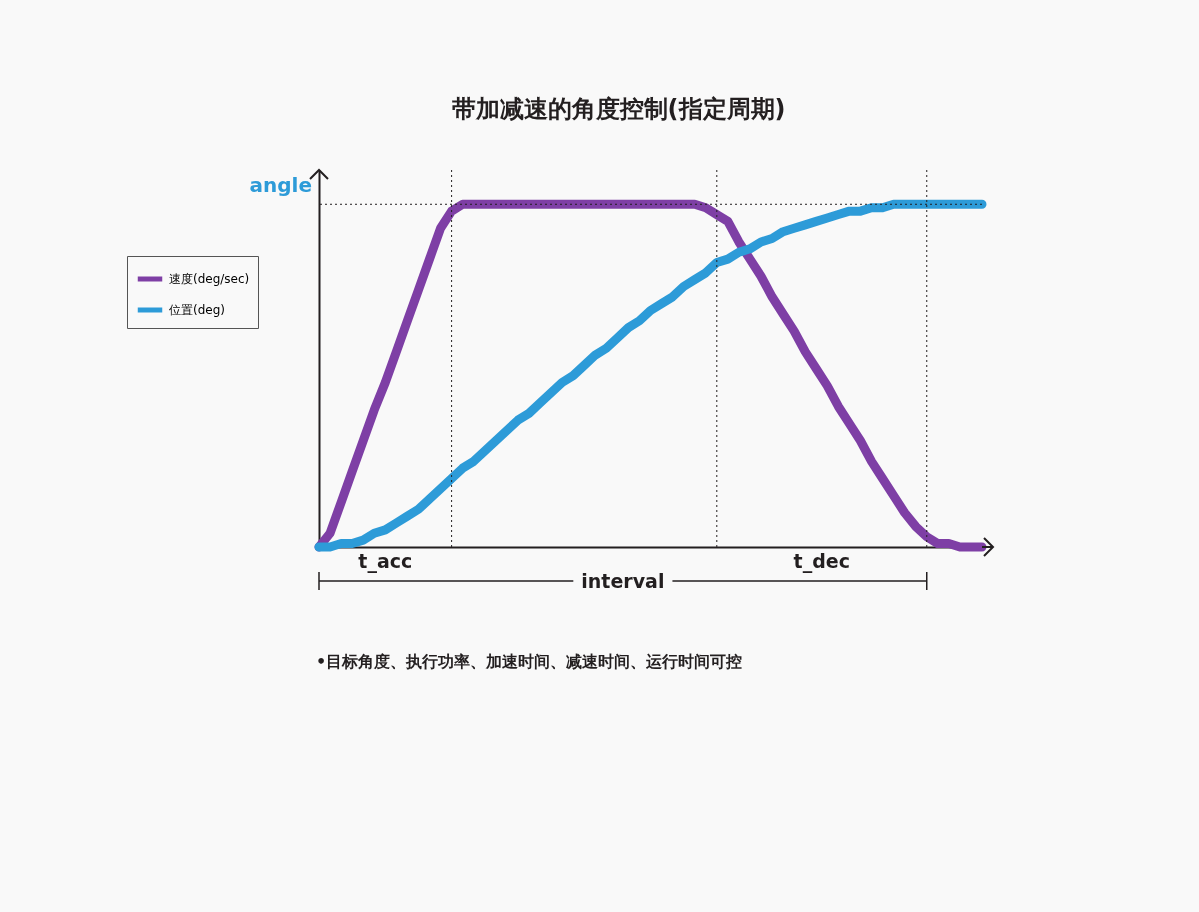  I want to click on y-axis-title: angle, so click(280, 184).